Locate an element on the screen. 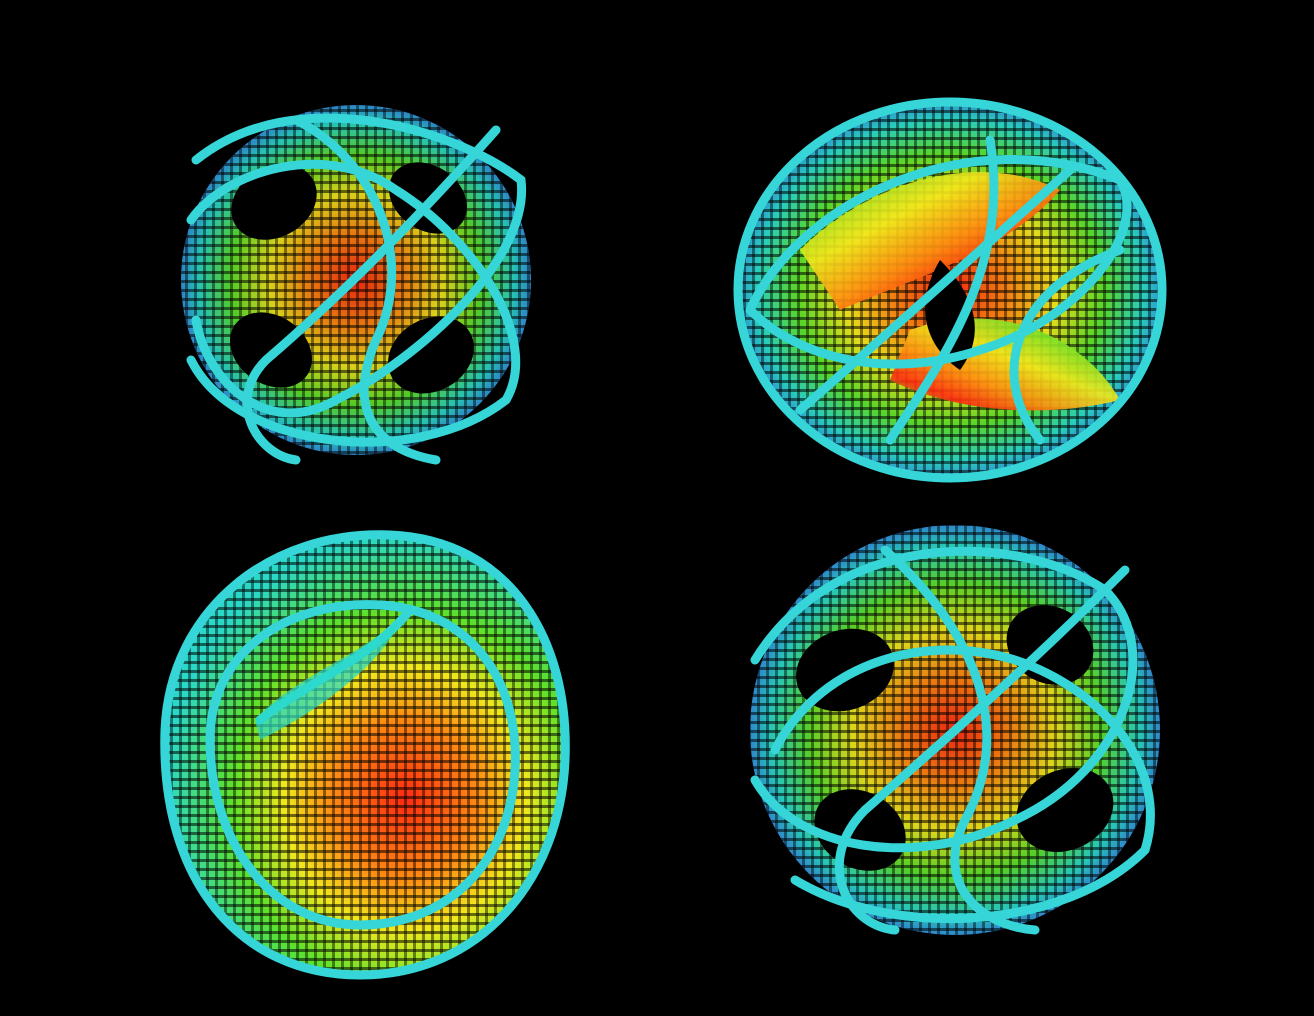 This screenshot has width=1314, height=1016. figure-top-left is located at coordinates (356, 285).